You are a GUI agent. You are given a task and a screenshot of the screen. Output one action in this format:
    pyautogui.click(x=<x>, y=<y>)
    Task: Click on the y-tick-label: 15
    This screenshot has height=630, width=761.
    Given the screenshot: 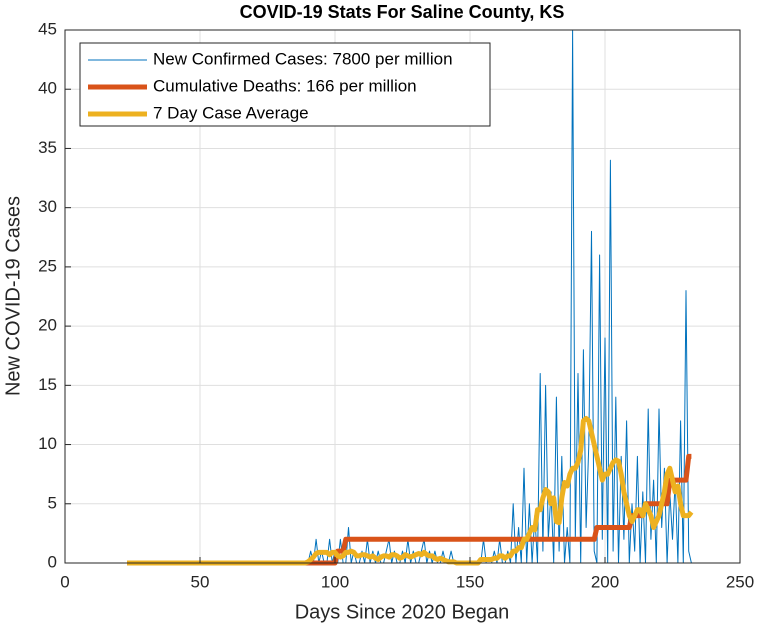 What is the action you would take?
    pyautogui.click(x=47, y=384)
    